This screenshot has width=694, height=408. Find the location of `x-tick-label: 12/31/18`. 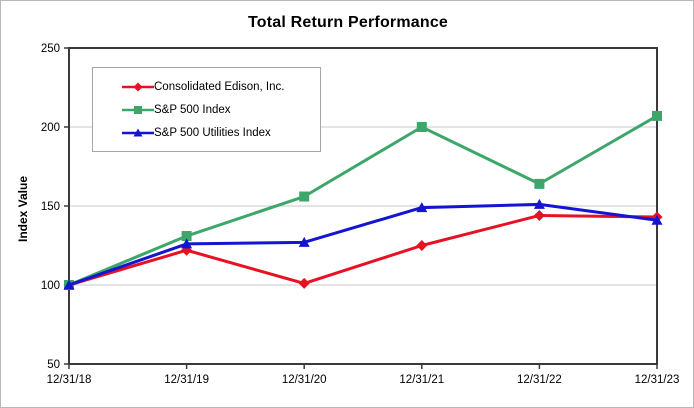

x-tick-label: 12/31/18 is located at coordinates (69, 380).